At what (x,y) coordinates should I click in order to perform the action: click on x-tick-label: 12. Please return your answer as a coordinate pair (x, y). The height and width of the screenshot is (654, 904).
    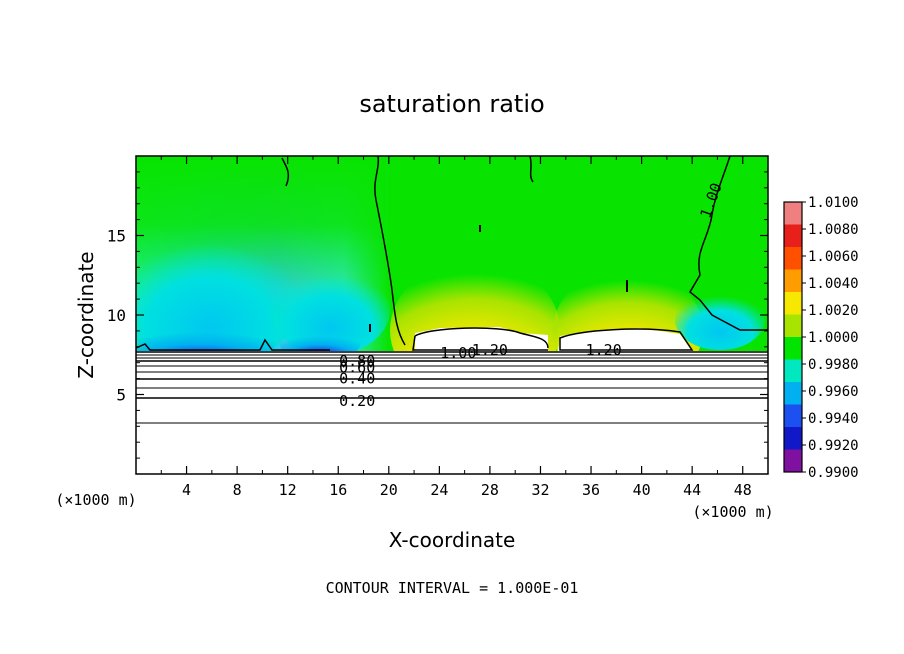
    Looking at the image, I should click on (288, 490).